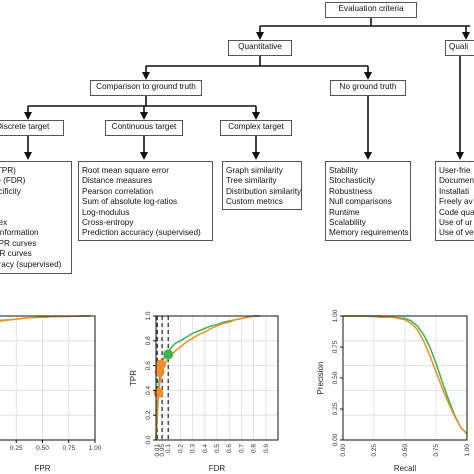 The image size is (474, 474). What do you see at coordinates (31, 264) in the screenshot?
I see `metric-item: uracy (supervised)` at bounding box center [31, 264].